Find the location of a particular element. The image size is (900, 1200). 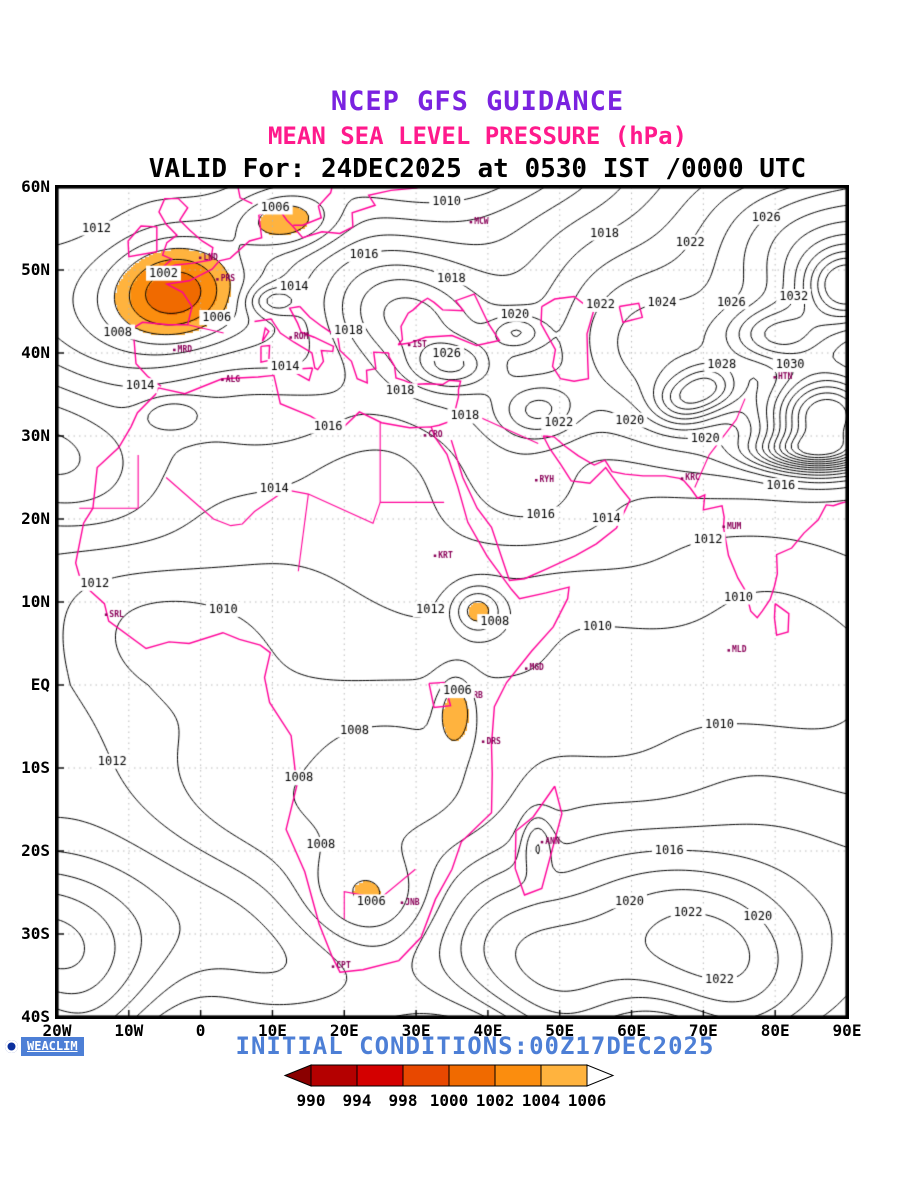

y-tick-label: 10N is located at coordinates (35, 601).